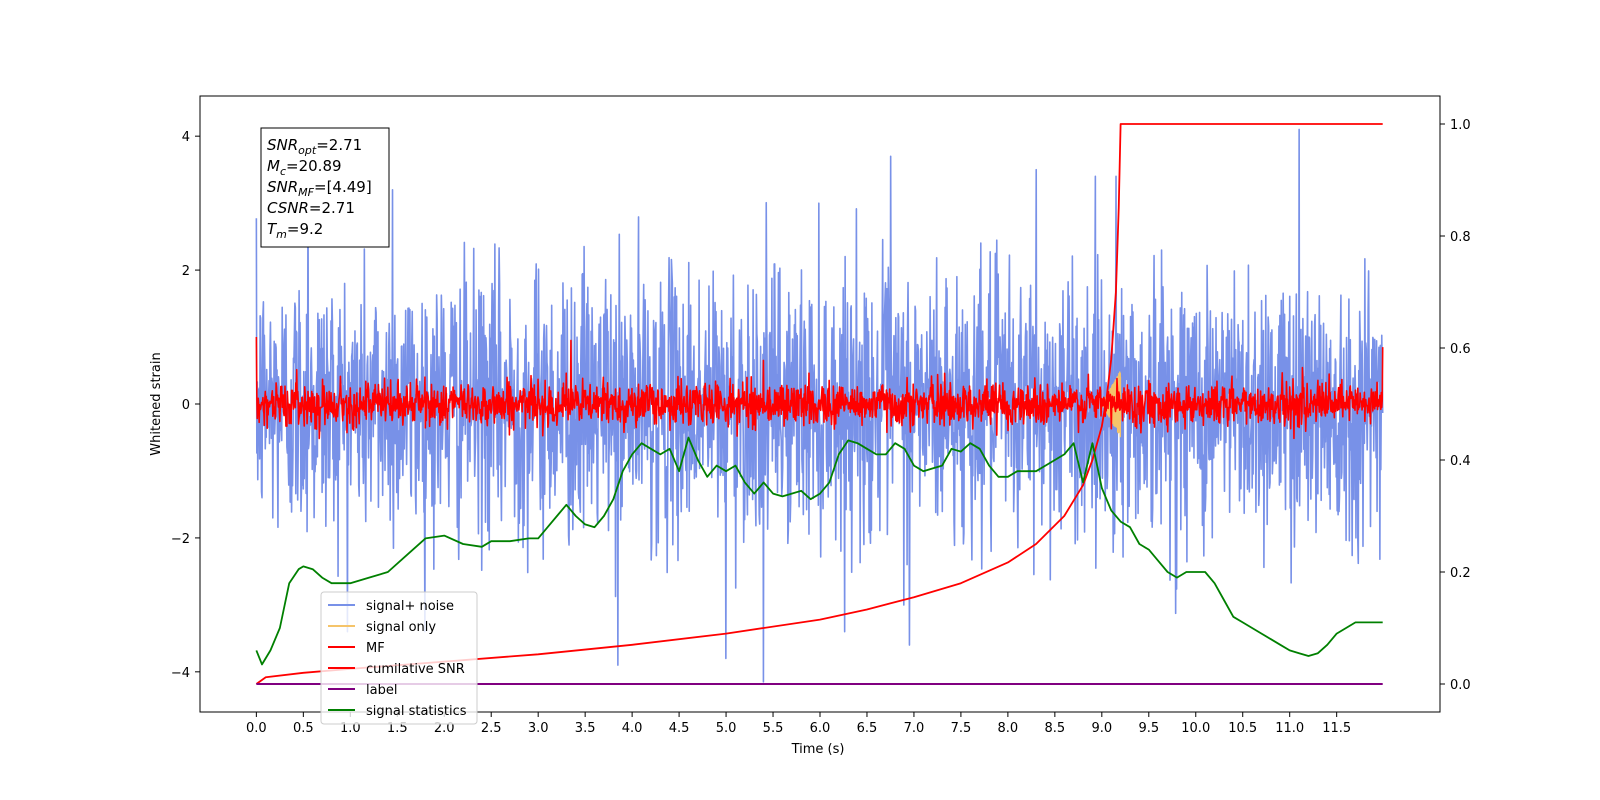 This screenshot has height=800, width=1600. What do you see at coordinates (679, 728) in the screenshot?
I see `x-tick-label: 4.5` at bounding box center [679, 728].